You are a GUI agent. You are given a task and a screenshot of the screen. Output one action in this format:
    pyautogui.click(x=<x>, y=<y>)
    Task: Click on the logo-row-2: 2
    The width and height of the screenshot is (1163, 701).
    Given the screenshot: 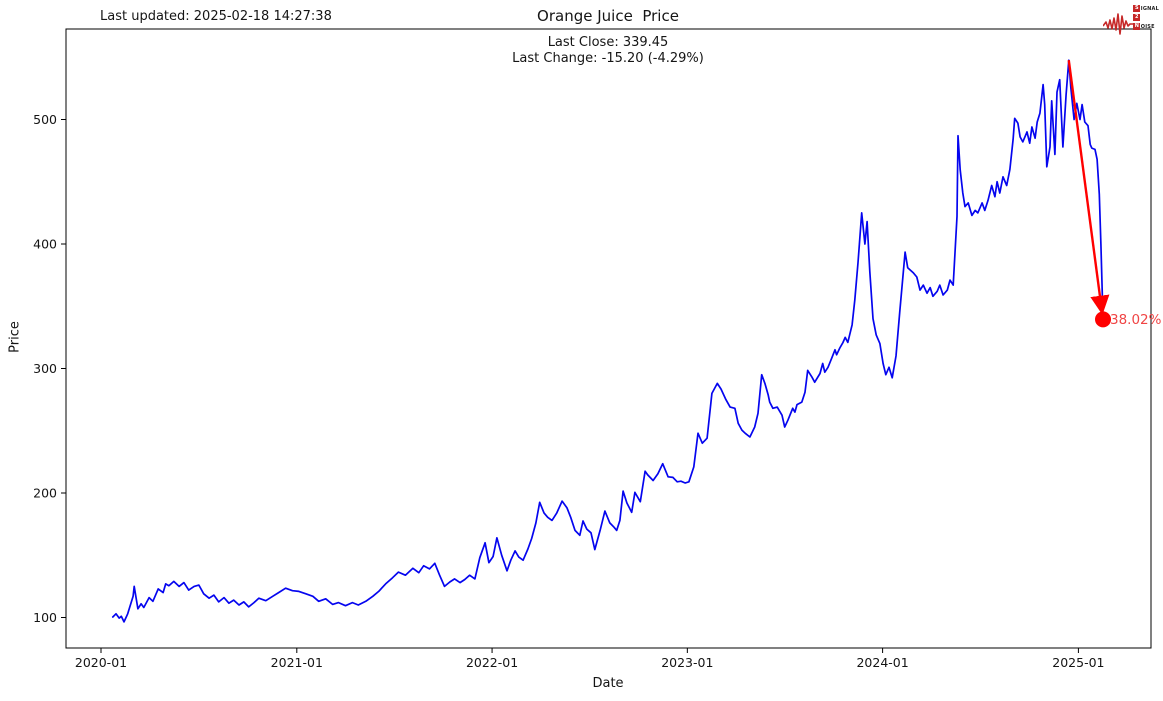 What is the action you would take?
    pyautogui.click(x=1137, y=17)
    